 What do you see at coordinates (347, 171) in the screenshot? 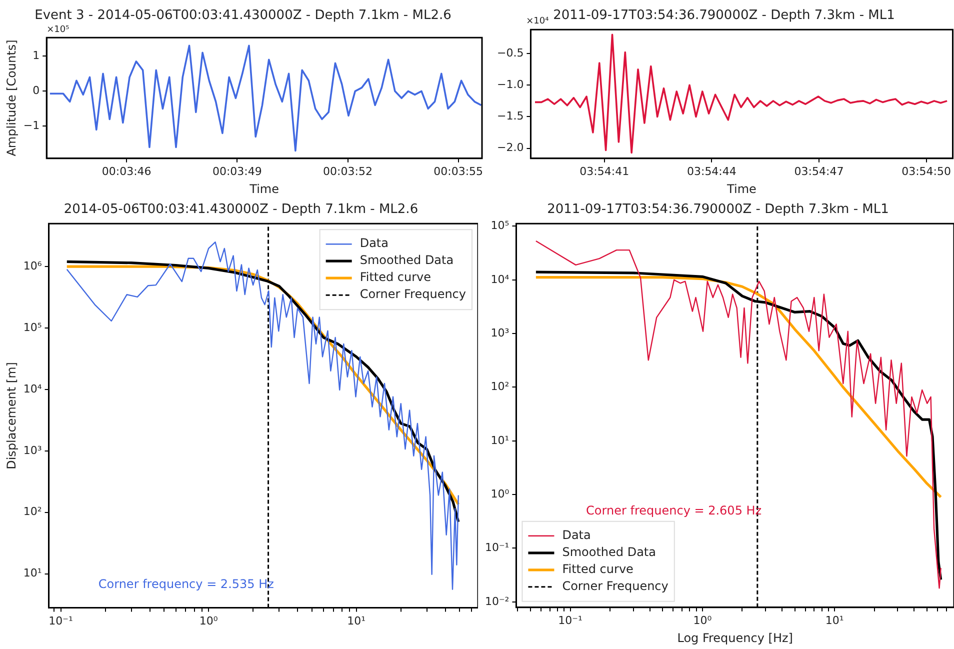
I see `x-tick-label: 00:03:52` at bounding box center [347, 171].